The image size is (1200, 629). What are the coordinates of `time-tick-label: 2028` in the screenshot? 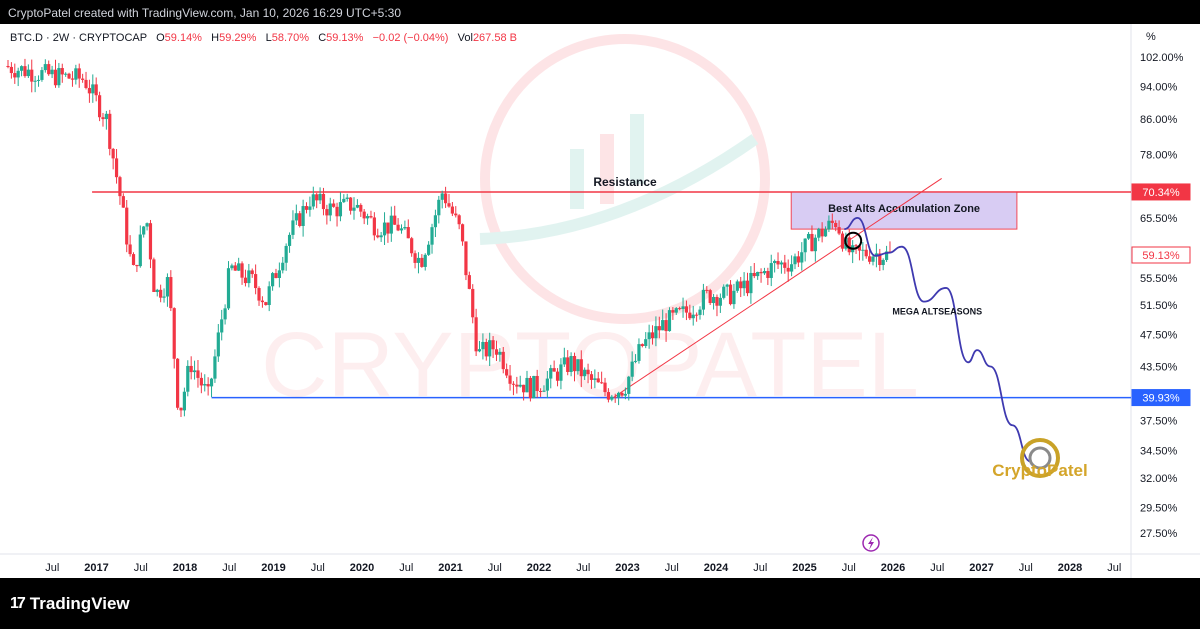 It's located at (1070, 568).